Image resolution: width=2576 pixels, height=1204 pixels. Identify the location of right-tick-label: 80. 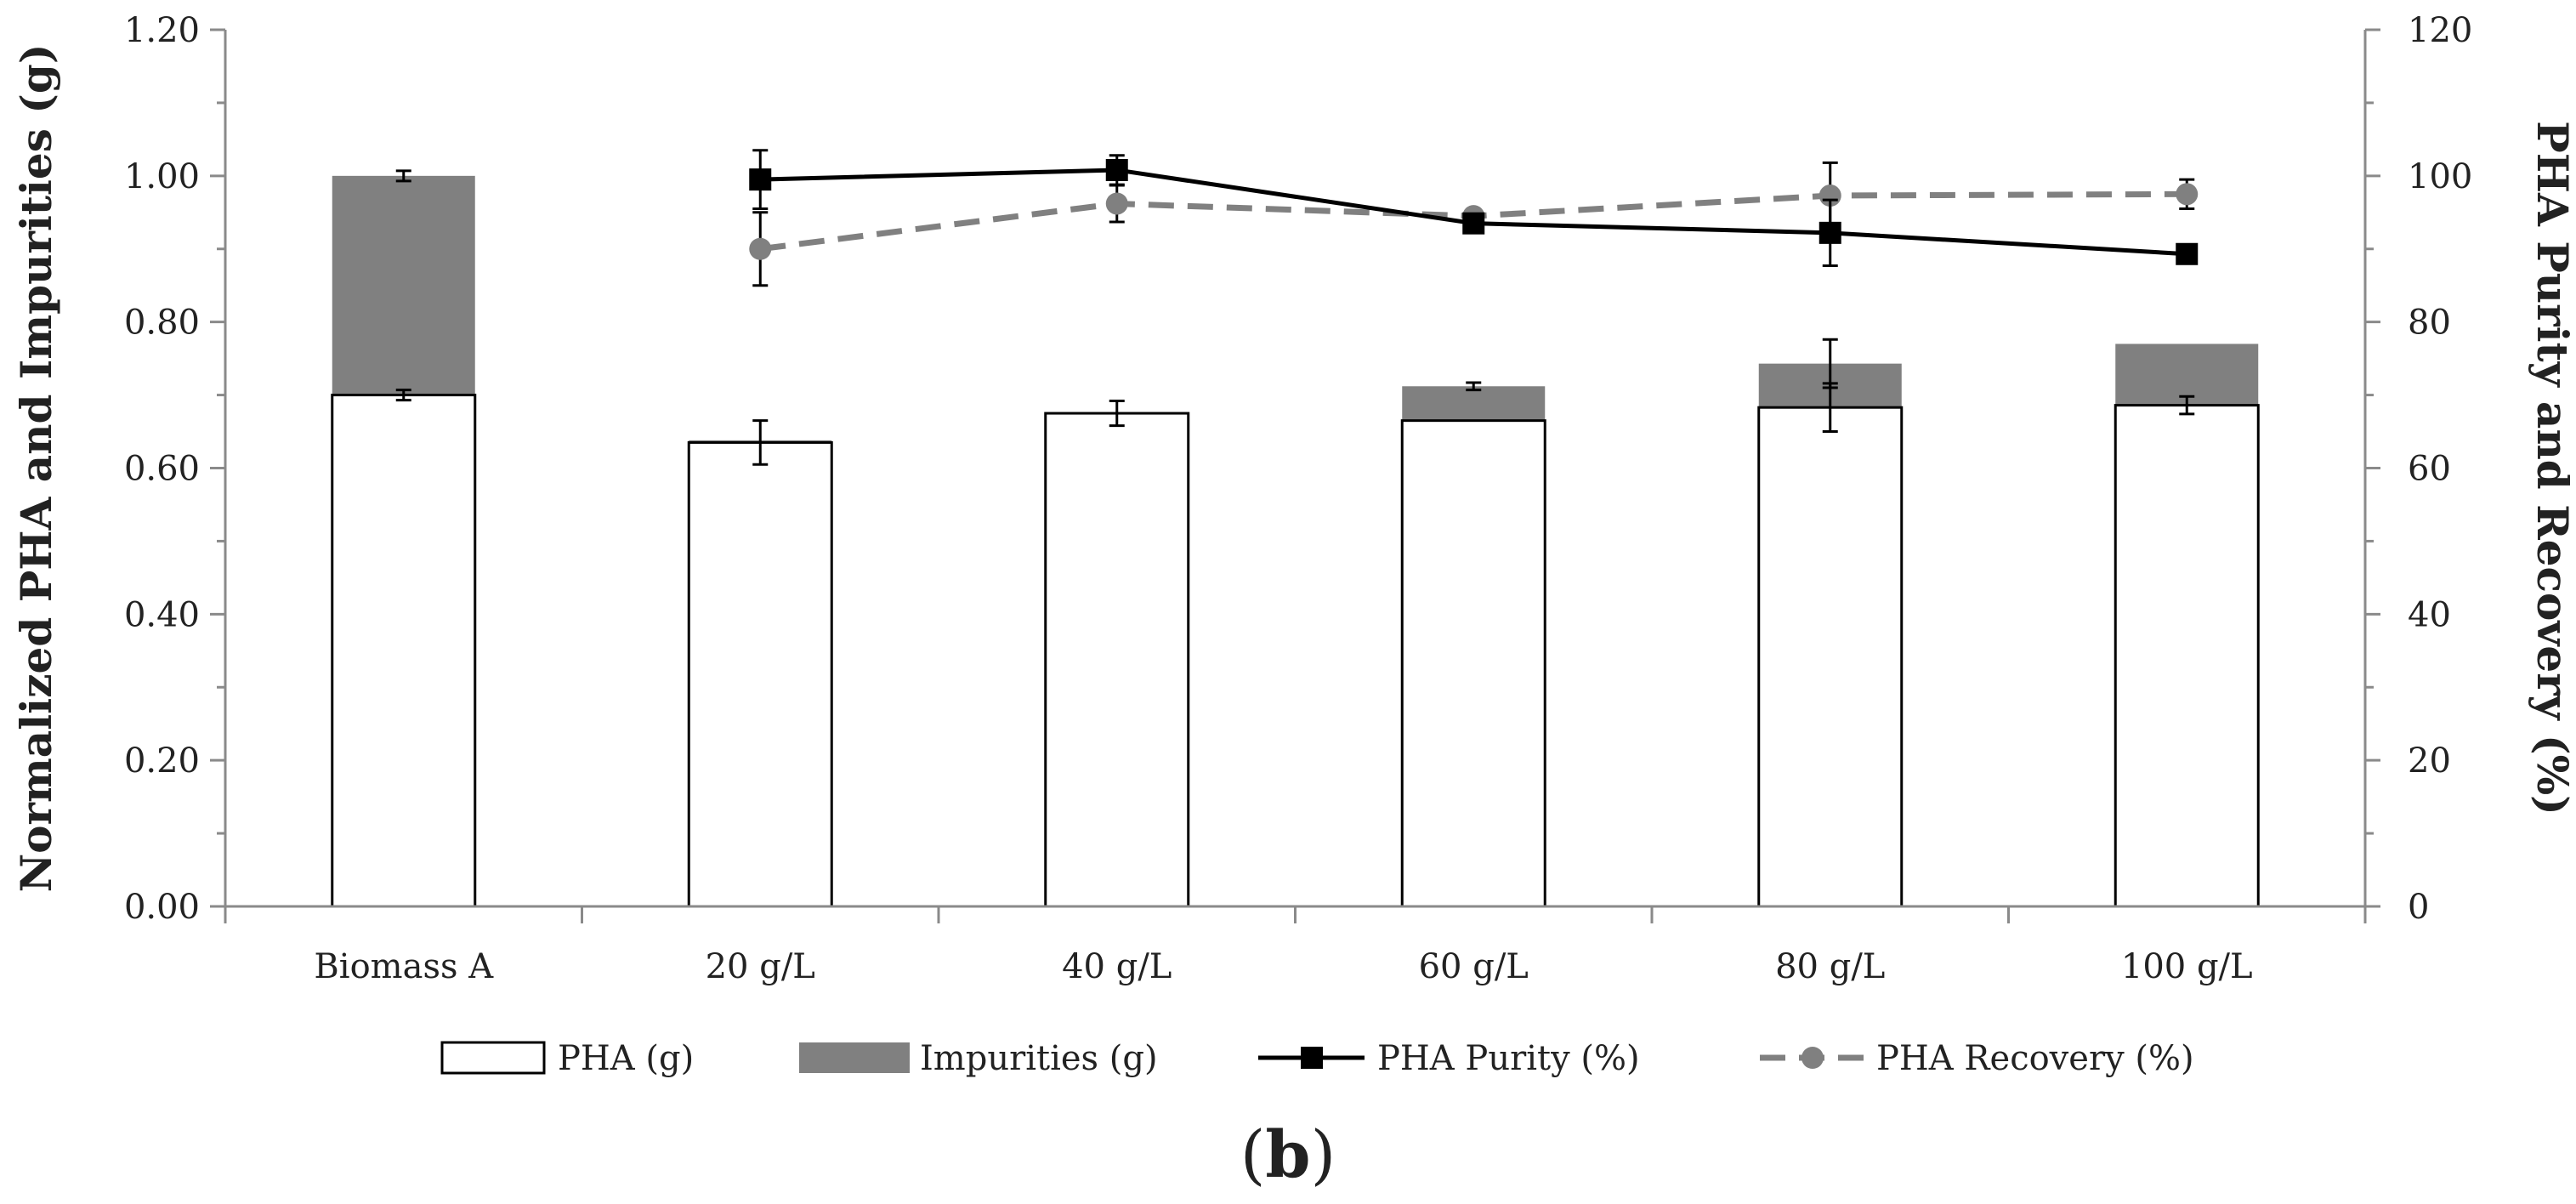
(2430, 323).